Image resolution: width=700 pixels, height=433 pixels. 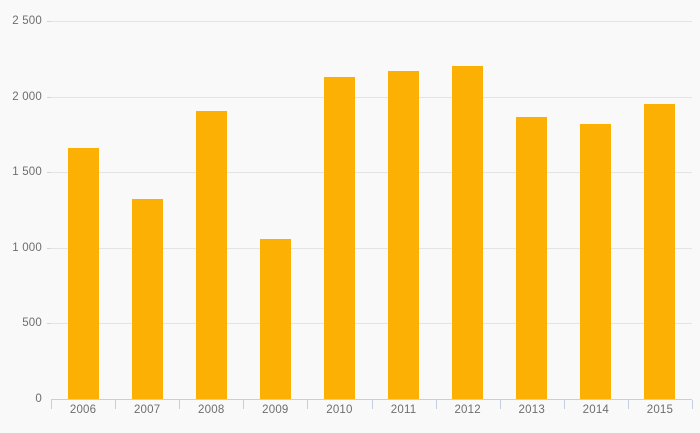 What do you see at coordinates (21, 216) in the screenshot?
I see `y-axis: 2 500 2 000 1 500 1 000 500 0` at bounding box center [21, 216].